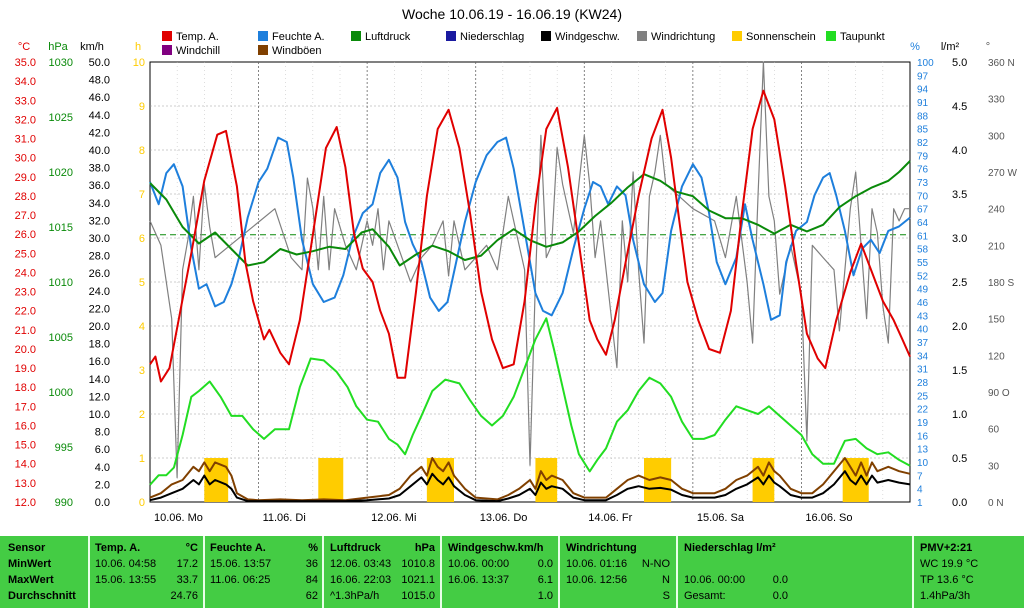 The width and height of the screenshot is (1024, 608). What do you see at coordinates (311, 596) in the screenshot?
I see `panel-humidity-avg-value: 62` at bounding box center [311, 596].